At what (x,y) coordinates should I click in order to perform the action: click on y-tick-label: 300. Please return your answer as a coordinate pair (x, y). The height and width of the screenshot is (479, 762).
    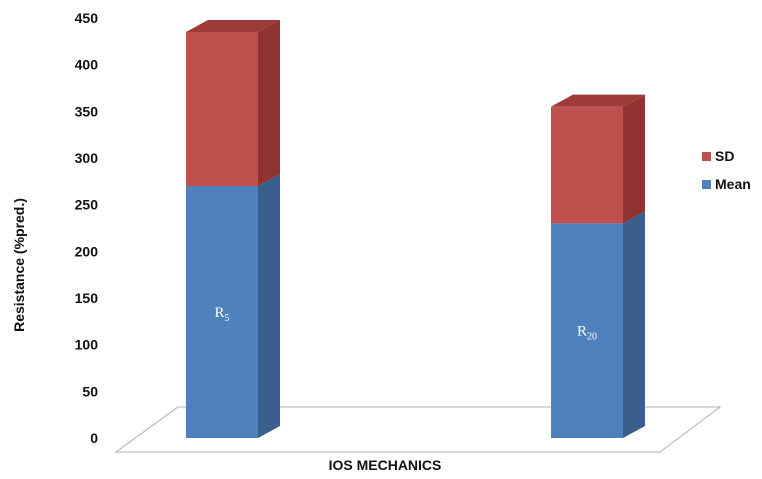
    Looking at the image, I should click on (87, 158).